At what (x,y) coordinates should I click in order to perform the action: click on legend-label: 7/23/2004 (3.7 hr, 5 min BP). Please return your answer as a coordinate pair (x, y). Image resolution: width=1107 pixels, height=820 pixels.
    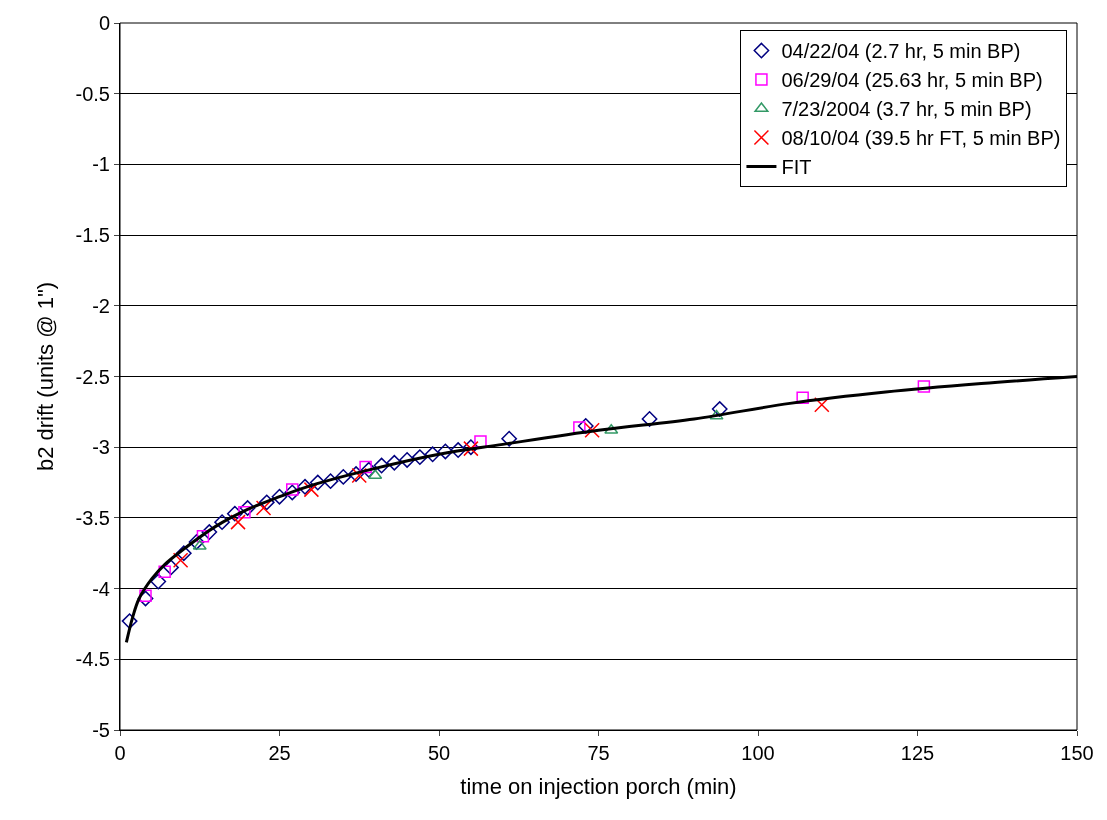
    Looking at the image, I should click on (906, 109).